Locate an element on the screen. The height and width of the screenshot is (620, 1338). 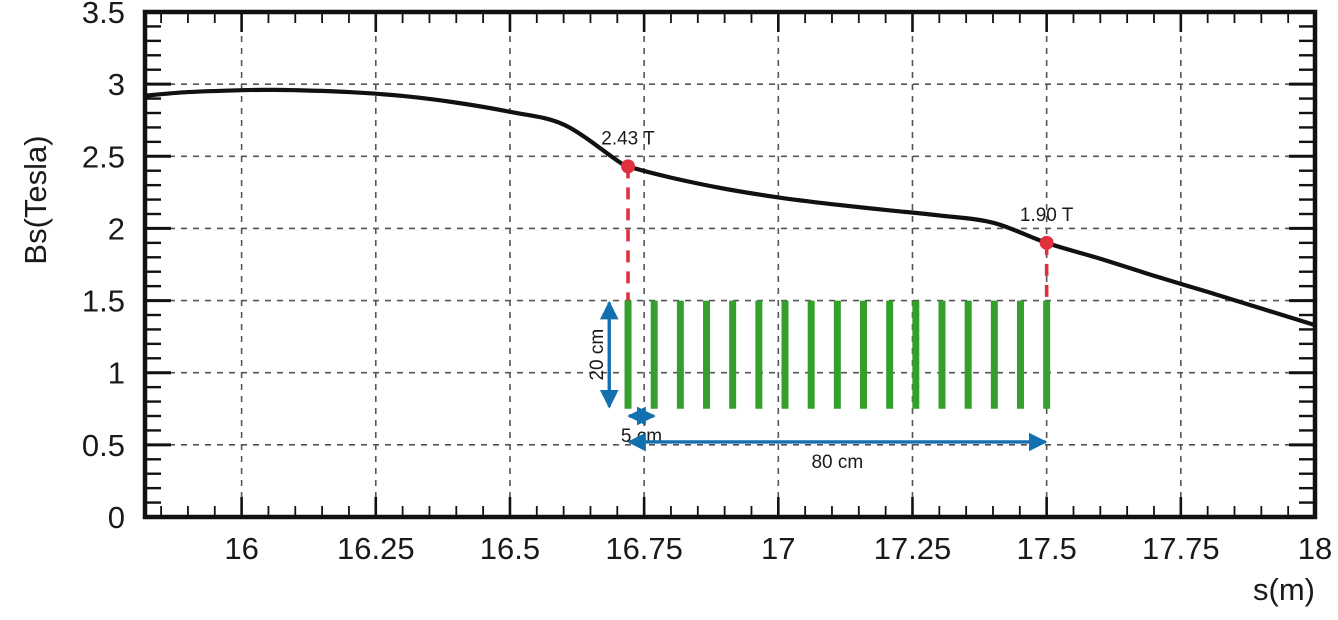
x-tick-label: 17.75 is located at coordinates (1181, 548).